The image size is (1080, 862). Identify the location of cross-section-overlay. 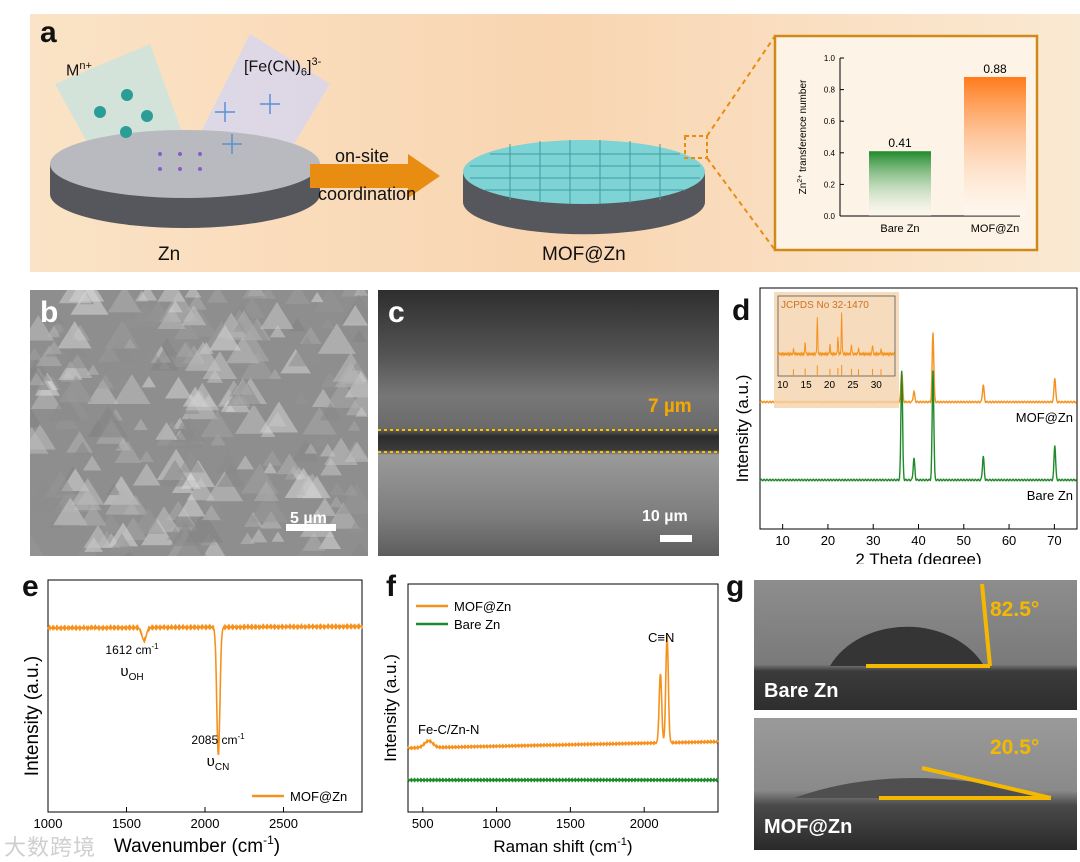
(548, 441).